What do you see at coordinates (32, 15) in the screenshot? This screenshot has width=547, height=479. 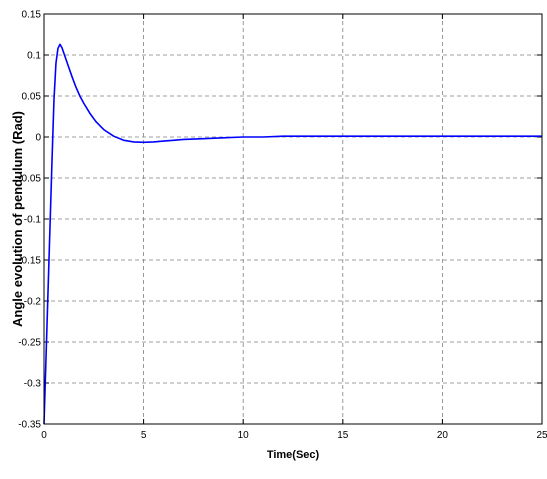 I see `y-tick-label: 0.15` at bounding box center [32, 15].